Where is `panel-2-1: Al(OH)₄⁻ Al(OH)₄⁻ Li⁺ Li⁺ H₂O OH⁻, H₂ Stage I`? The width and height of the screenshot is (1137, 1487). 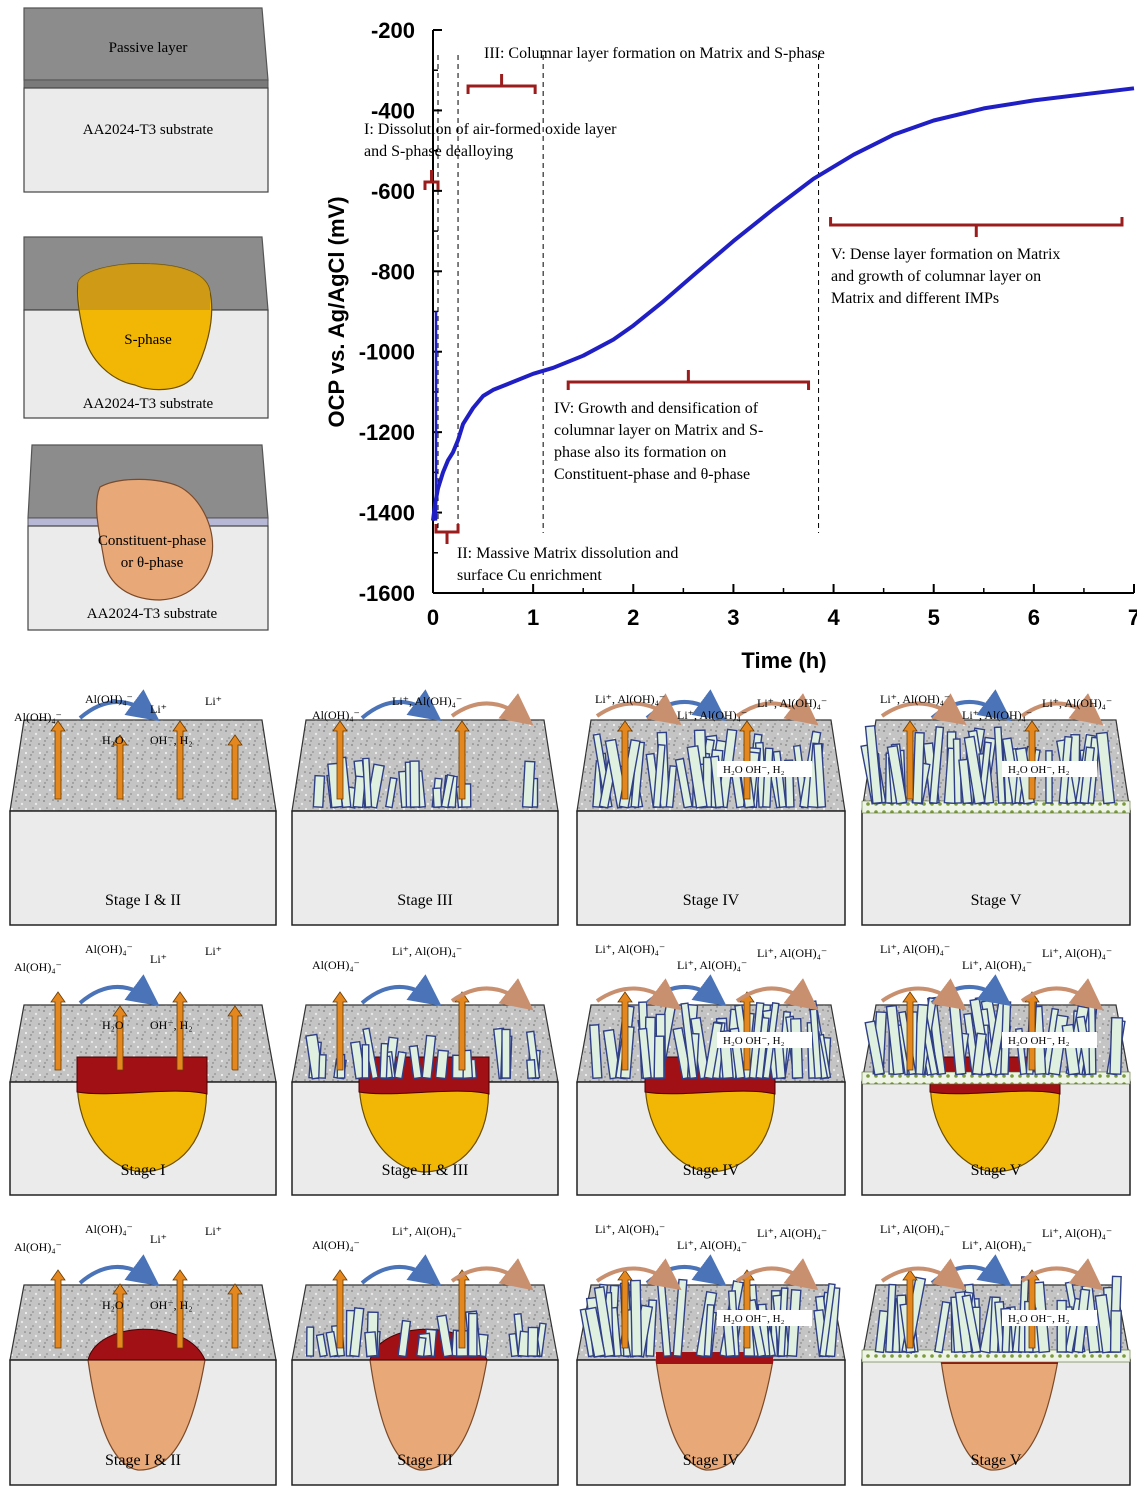
panel-2-1: Al(OH)₄⁻ Al(OH)₄⁻ Li⁺ Li⁺ H₂O OH⁻, H₂ Stage I is located at coordinates (143, 1069).